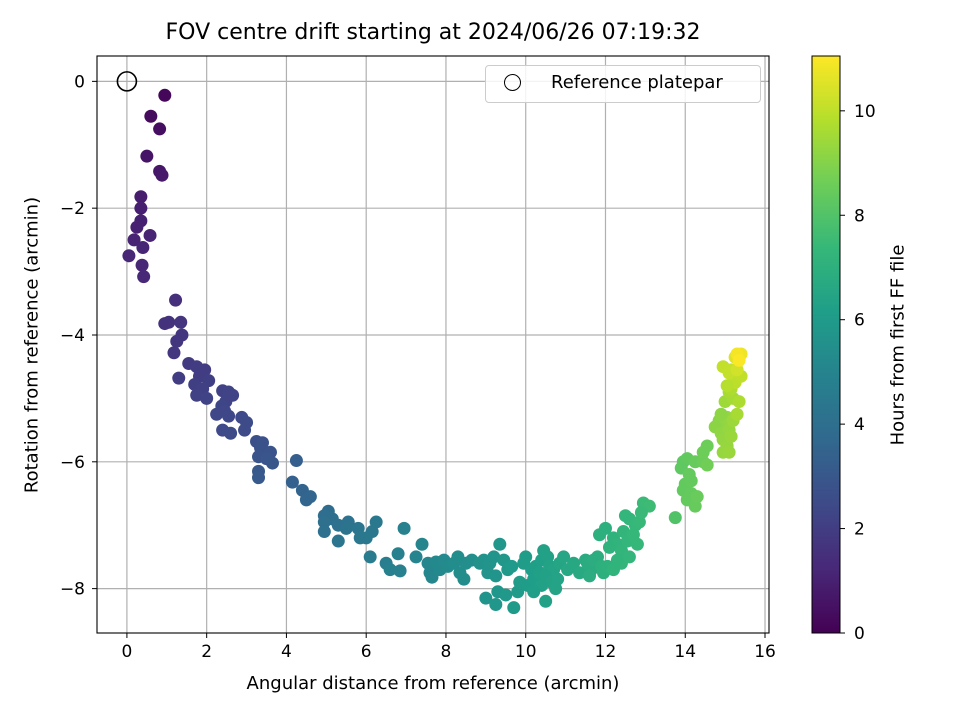 The width and height of the screenshot is (960, 720). What do you see at coordinates (826, 344) in the screenshot?
I see `colorbar` at bounding box center [826, 344].